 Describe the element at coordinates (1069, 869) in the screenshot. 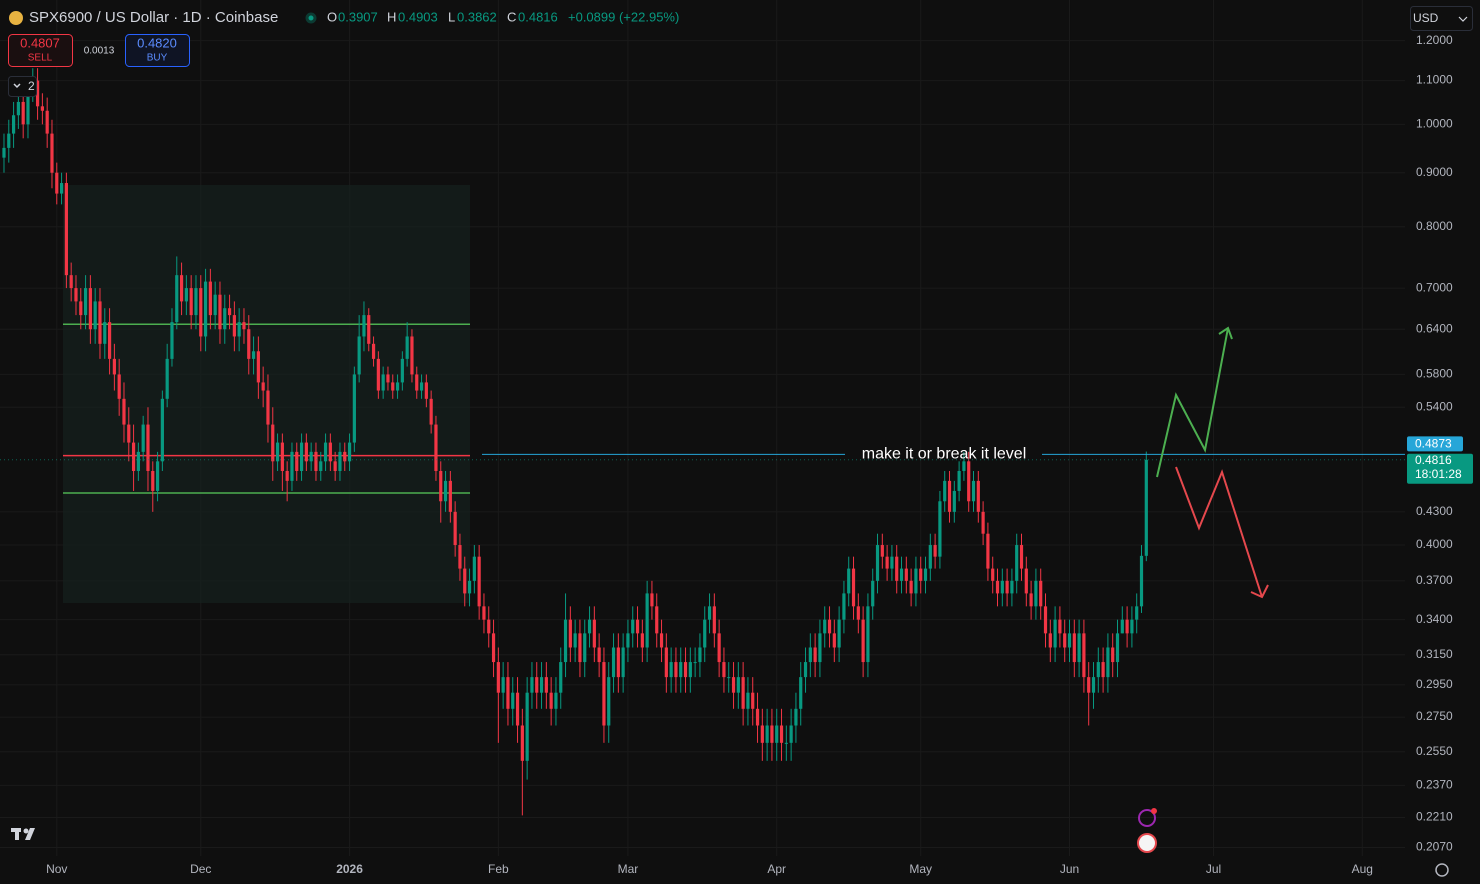

I see `x-tick-label: Jun` at that location.